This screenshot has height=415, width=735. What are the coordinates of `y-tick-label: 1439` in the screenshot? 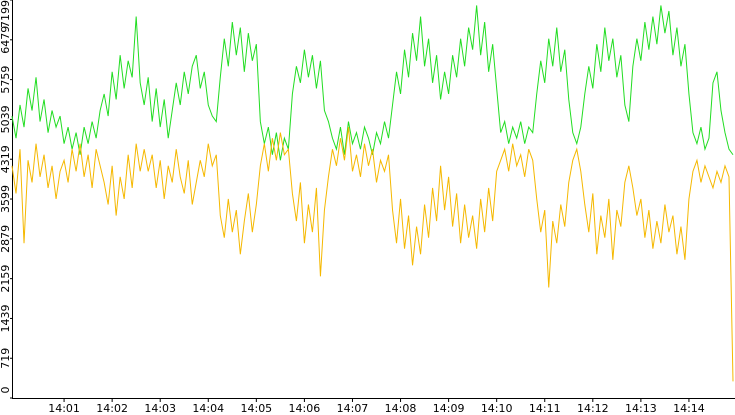 It's located at (6, 318).